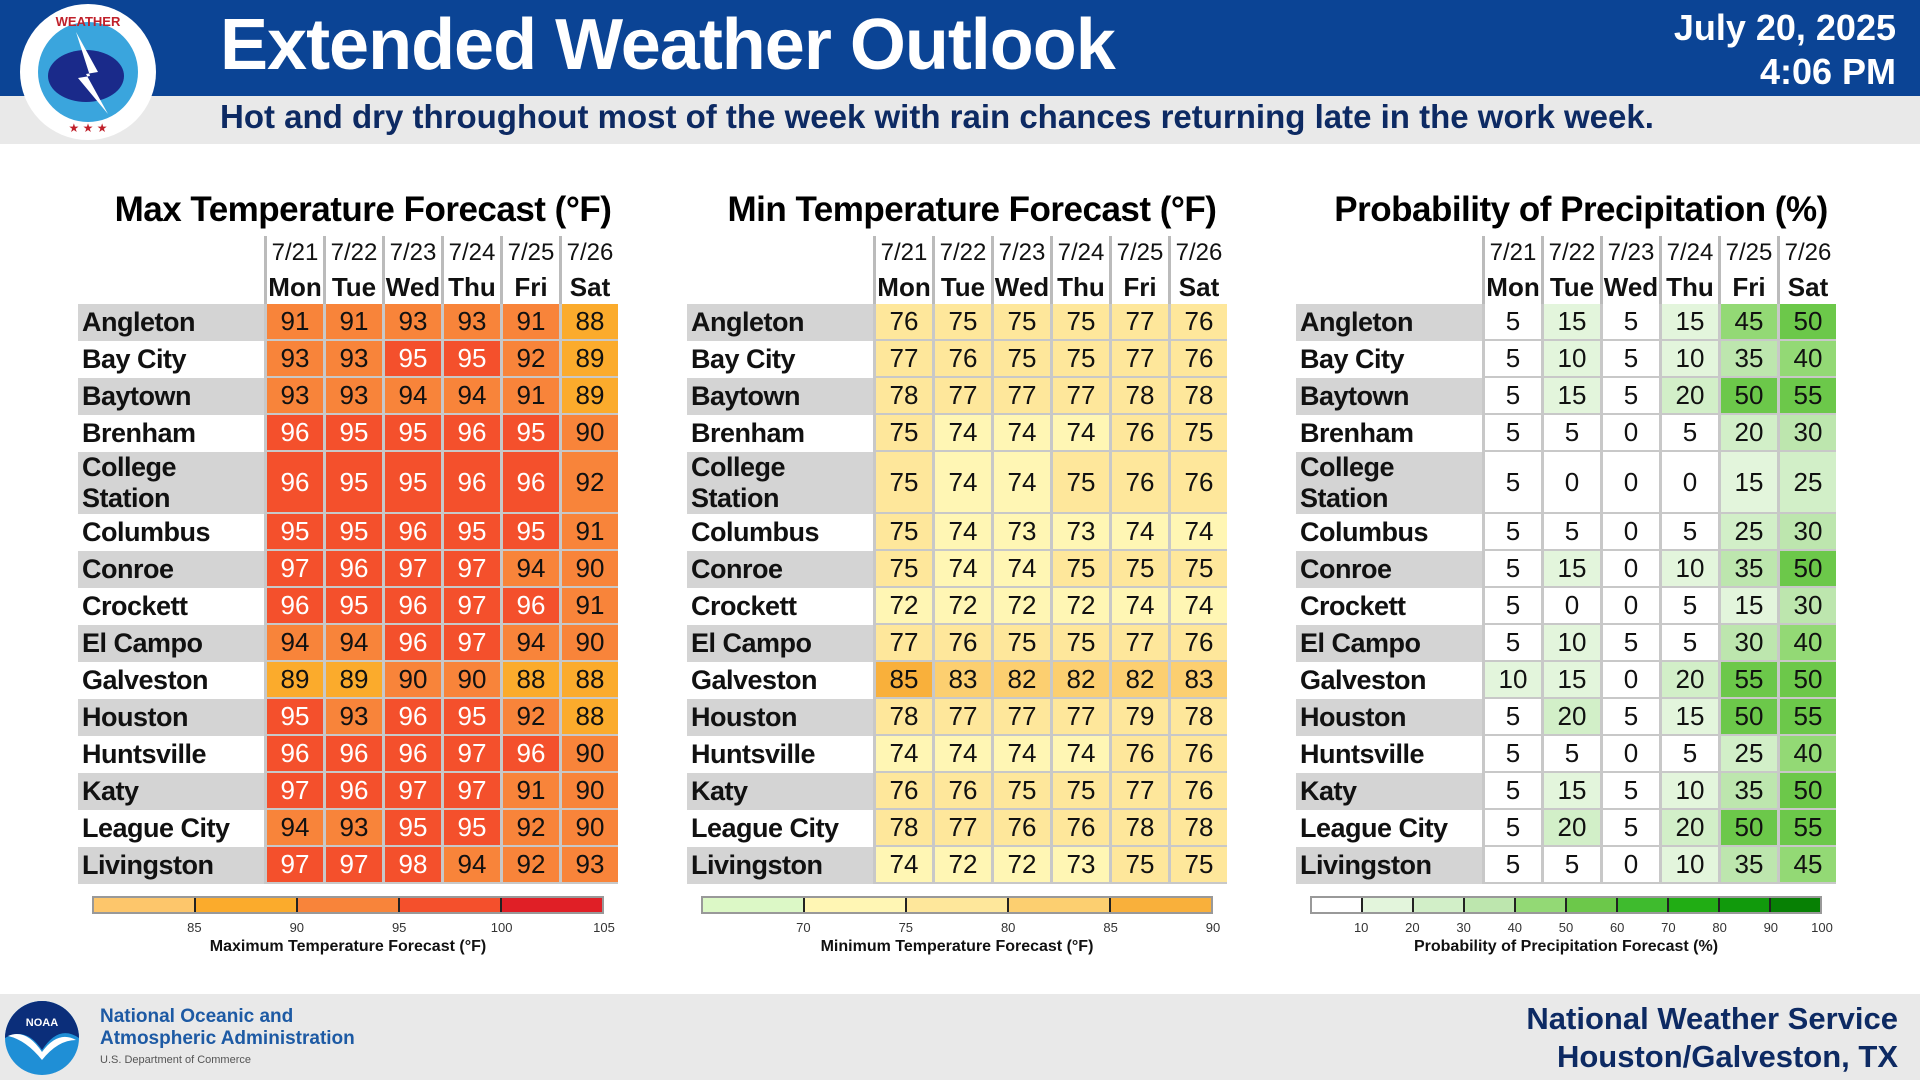  What do you see at coordinates (1197, 680) in the screenshot?
I see `value-cell: 83` at bounding box center [1197, 680].